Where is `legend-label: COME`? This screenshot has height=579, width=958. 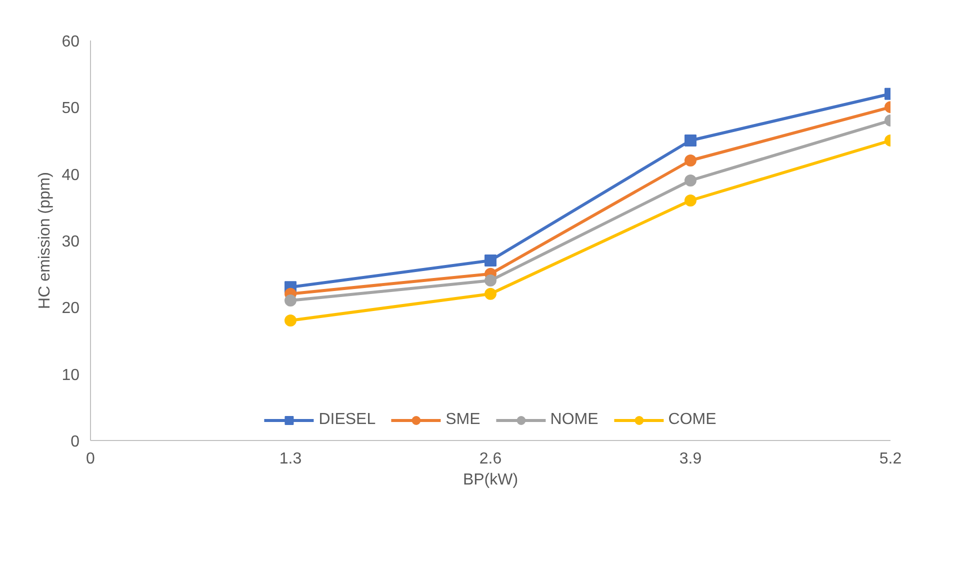 legend-label: COME is located at coordinates (692, 420).